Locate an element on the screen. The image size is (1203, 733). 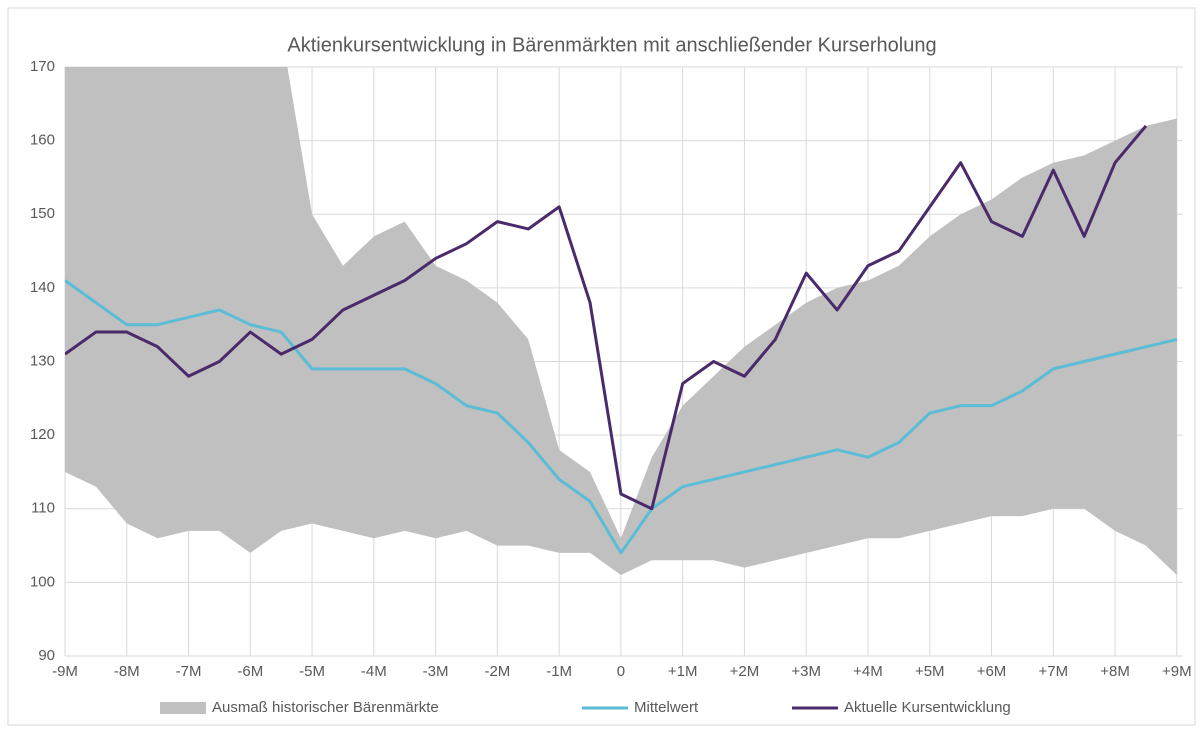
x-tick-label: -5M is located at coordinates (312, 671).